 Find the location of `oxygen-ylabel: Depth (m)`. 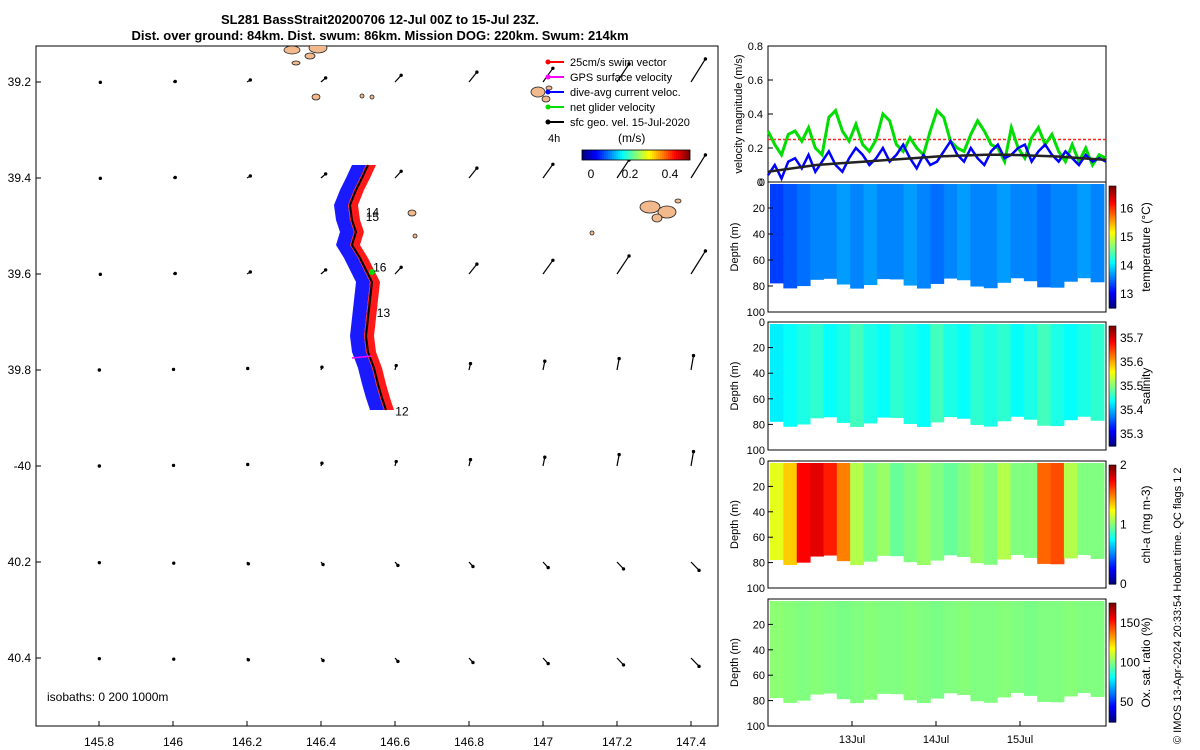

oxygen-ylabel: Depth (m) is located at coordinates (735, 662).